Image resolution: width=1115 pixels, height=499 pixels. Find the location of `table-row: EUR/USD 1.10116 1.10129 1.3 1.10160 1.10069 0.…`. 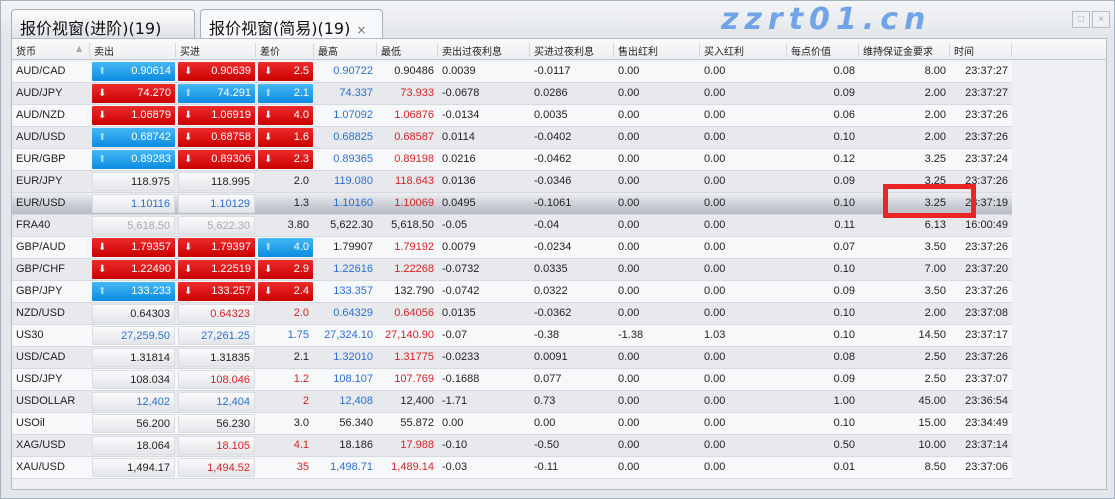

table-row: EUR/USD 1.10116 1.10129 1.3 1.10160 1.10069 0.… is located at coordinates (512, 204).